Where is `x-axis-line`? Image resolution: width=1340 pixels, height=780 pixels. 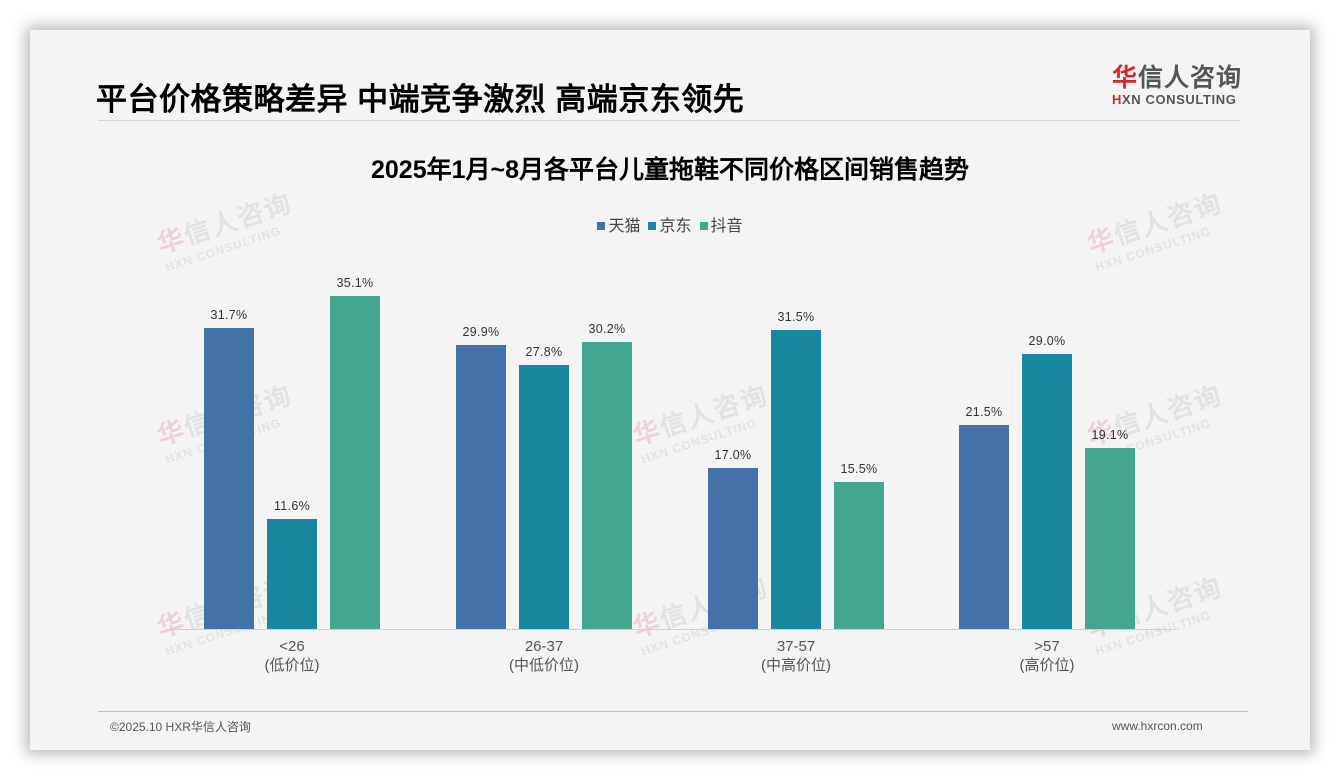
x-axis-line is located at coordinates (670, 629).